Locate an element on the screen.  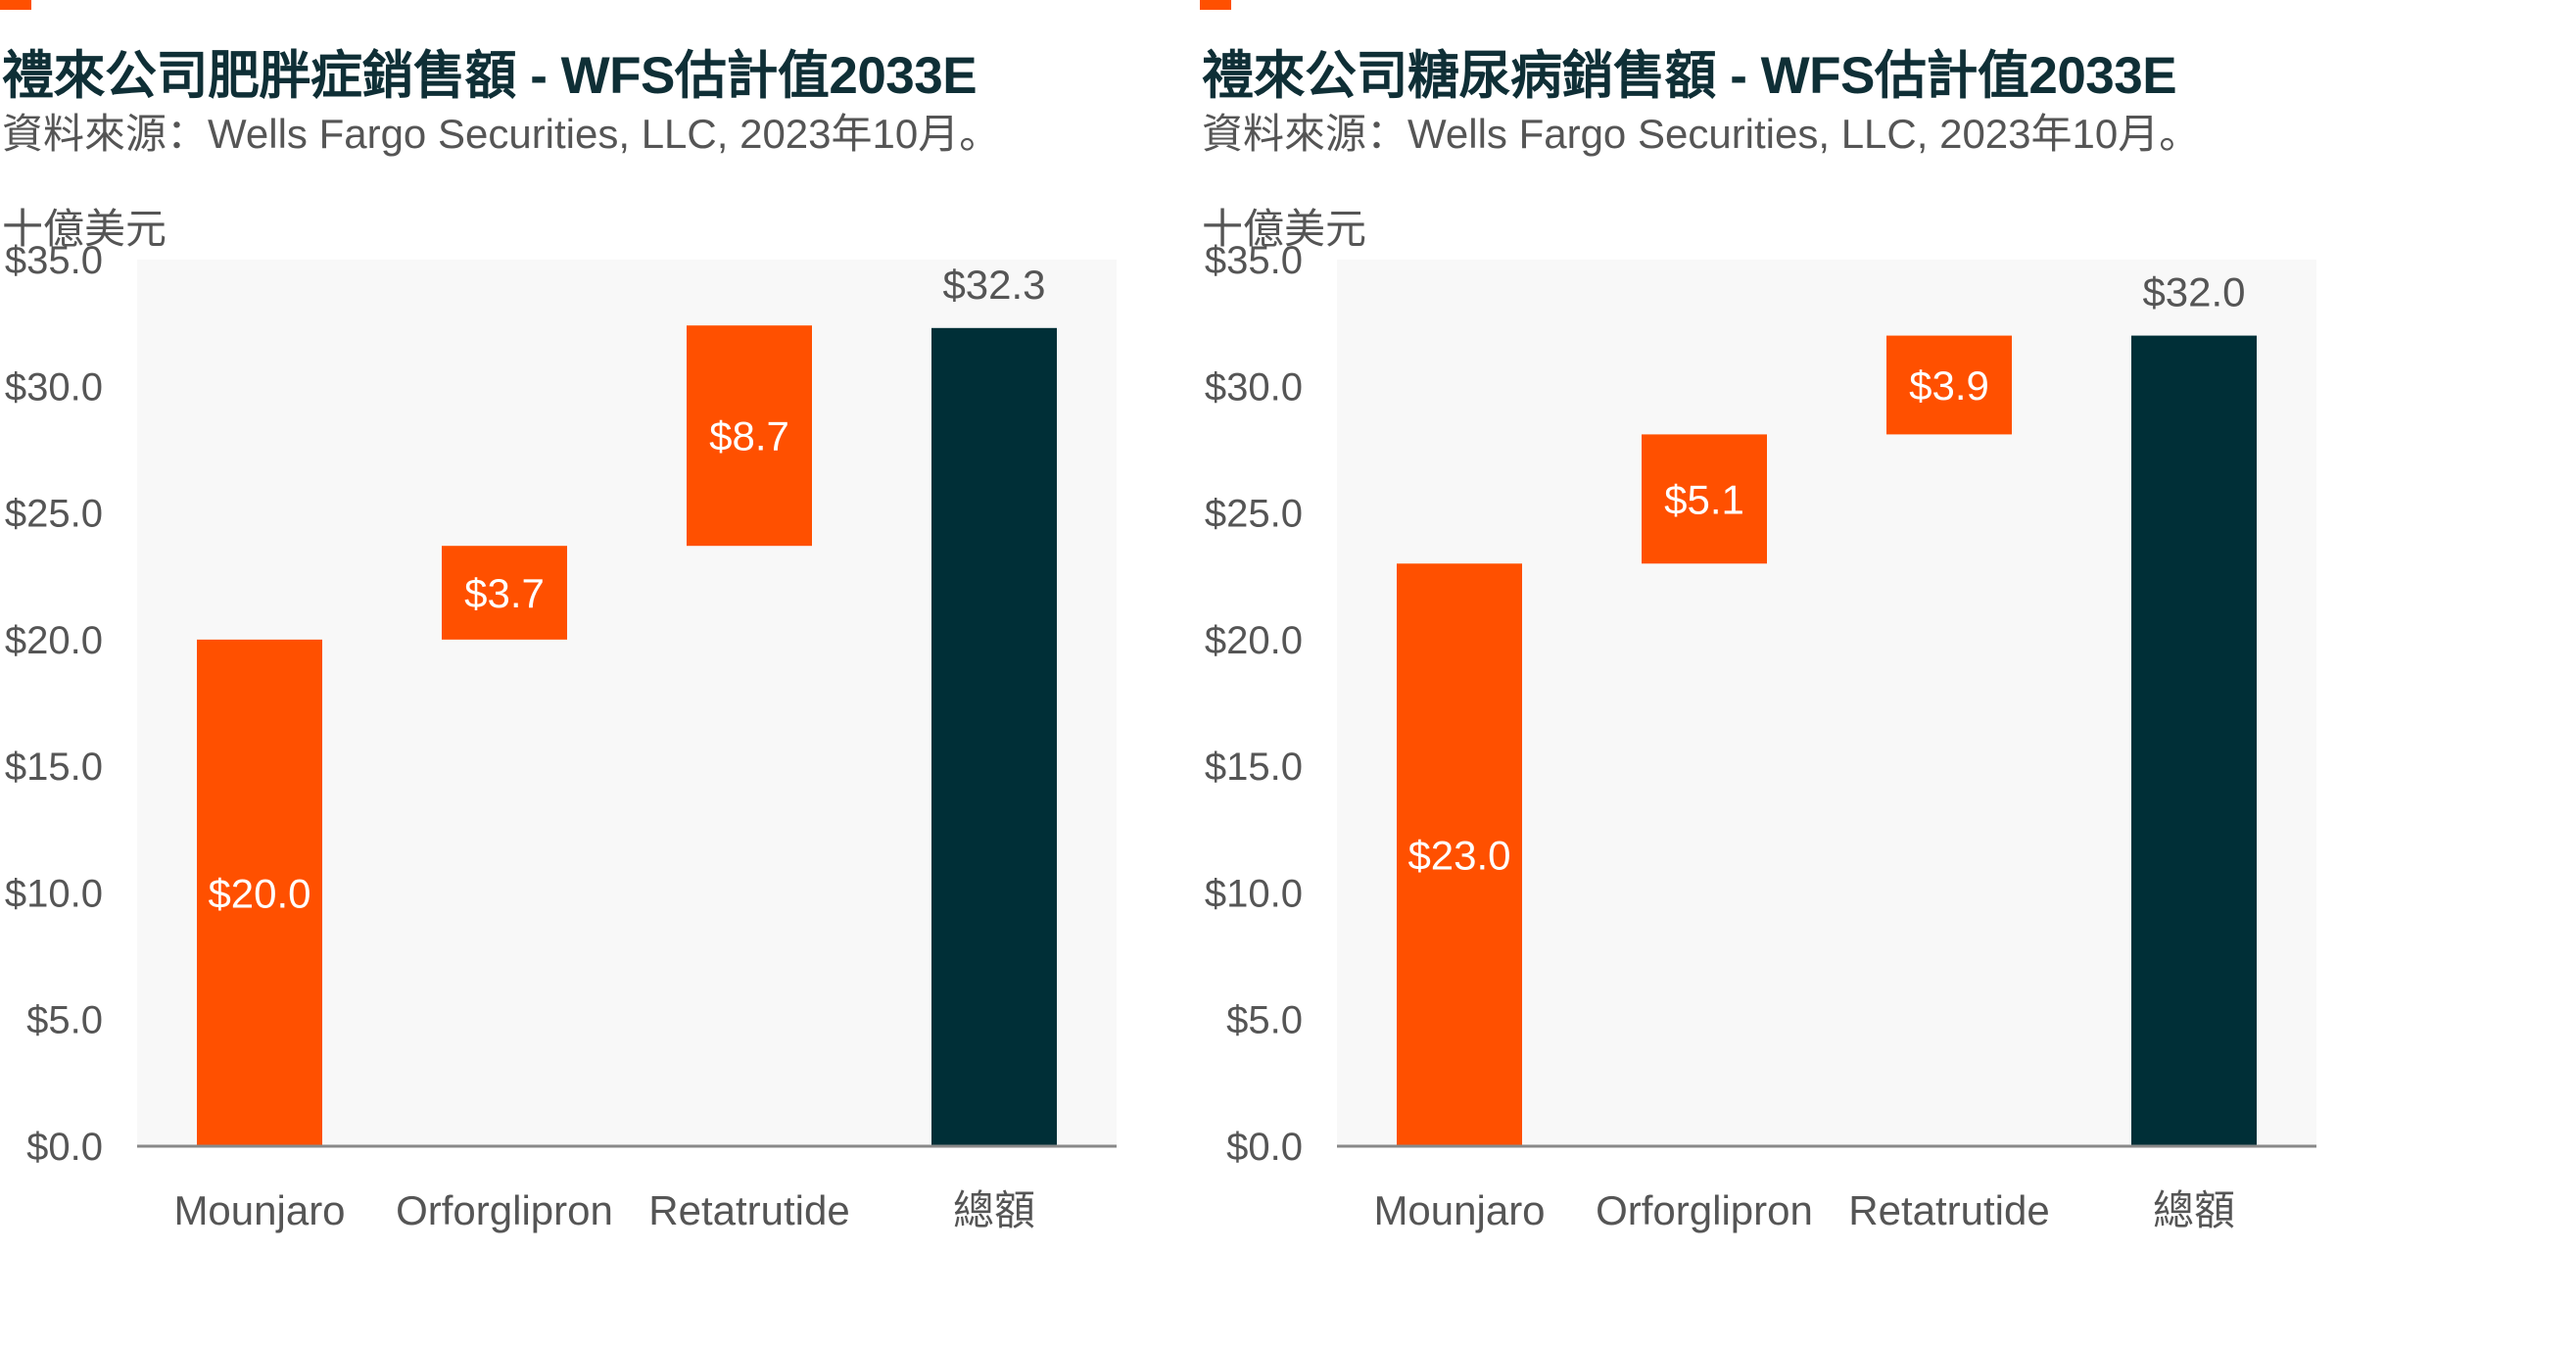
data-label: $3.9 is located at coordinates (1949, 385).